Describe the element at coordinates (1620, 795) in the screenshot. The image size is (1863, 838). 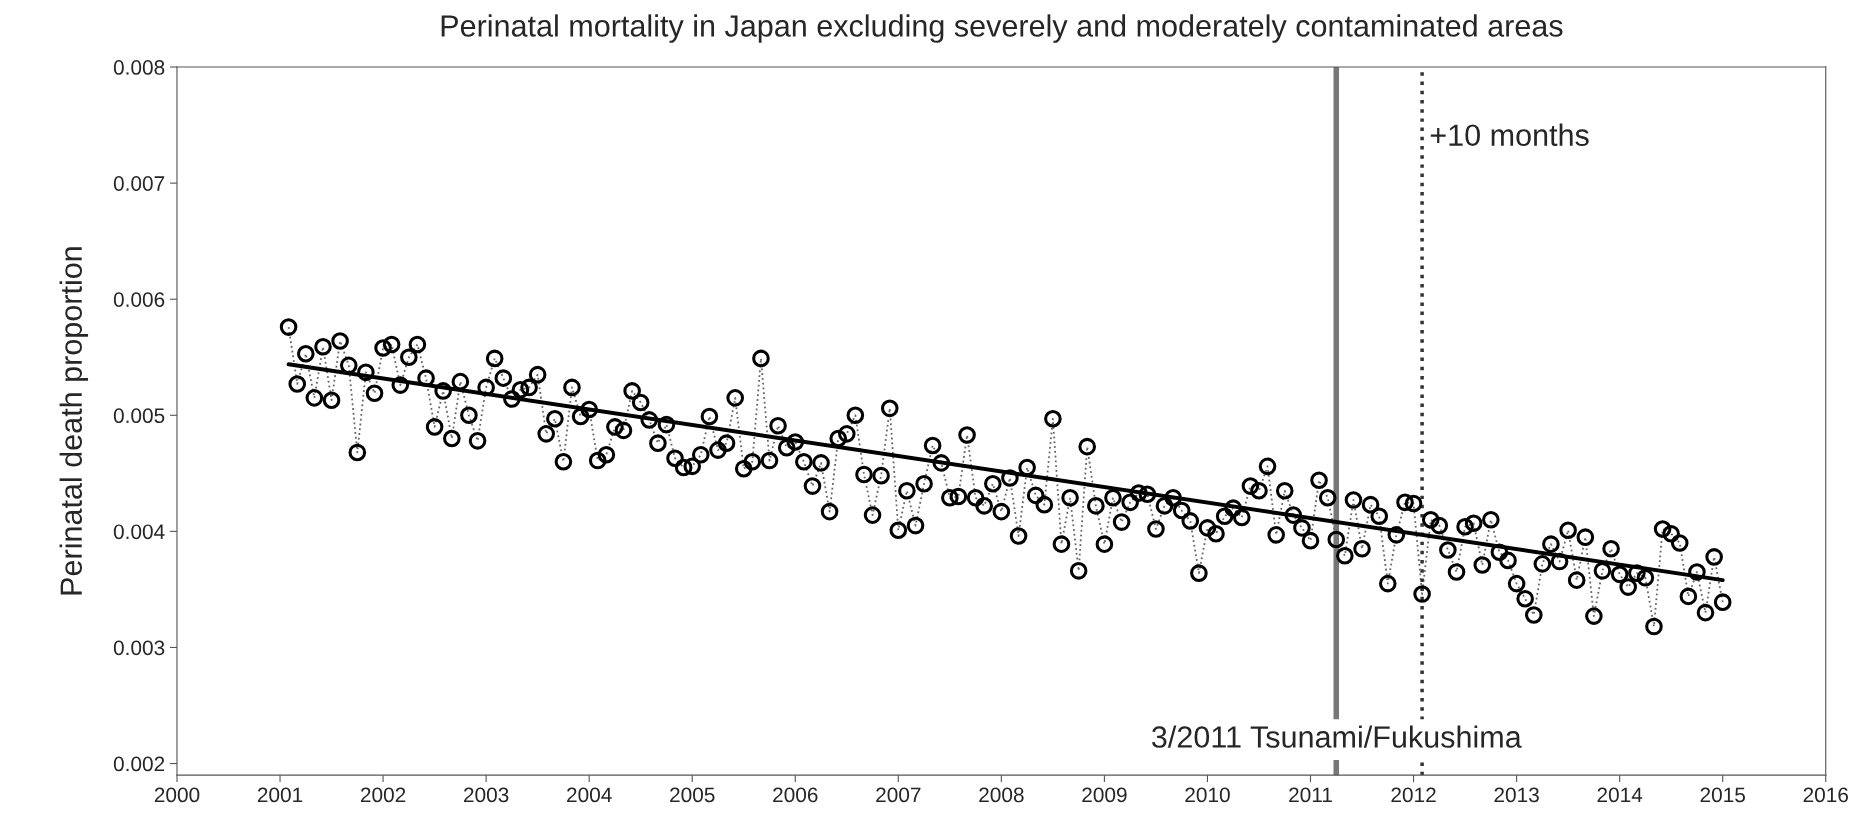
I see `x-tick-label: 2014` at that location.